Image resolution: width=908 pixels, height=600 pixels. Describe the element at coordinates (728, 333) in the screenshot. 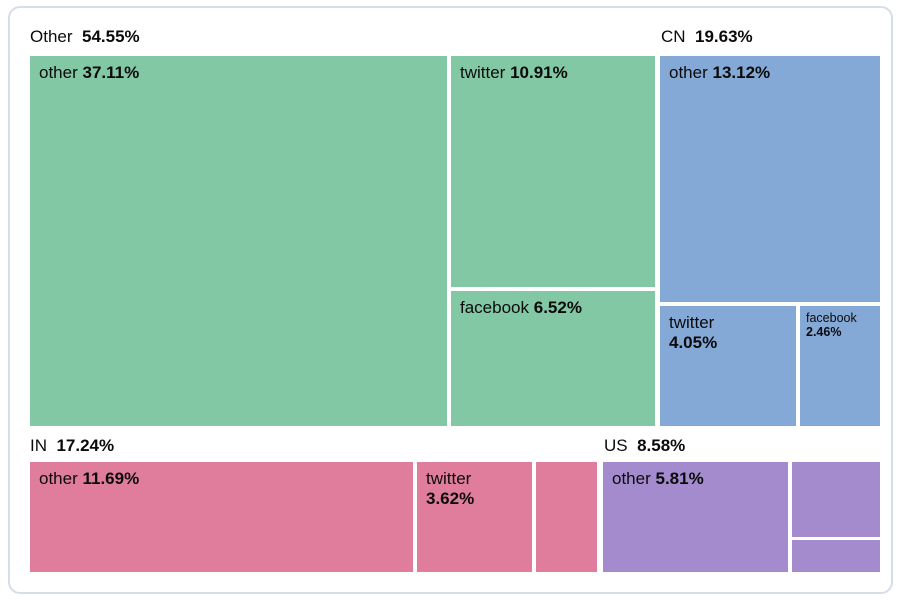

I see `node-label: twitter 4.05%` at that location.